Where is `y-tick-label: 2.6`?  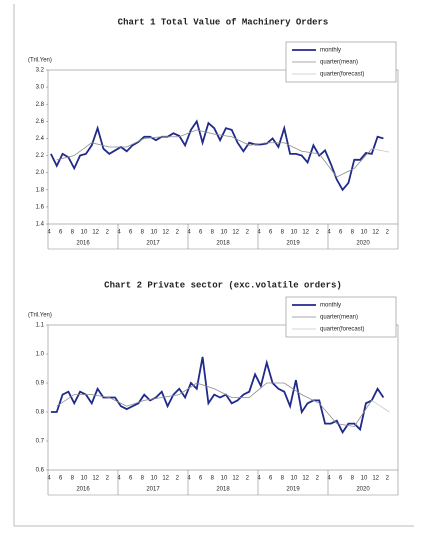
y-tick-label: 2.6 is located at coordinates (40, 122).